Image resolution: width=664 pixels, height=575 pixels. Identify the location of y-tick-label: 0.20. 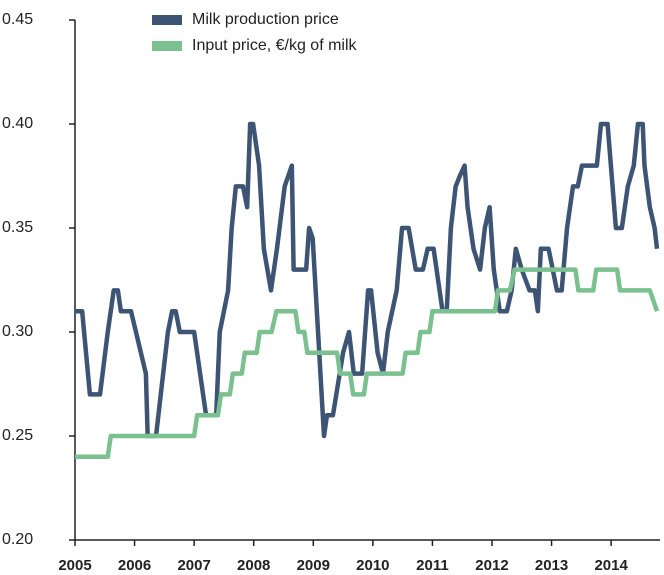
(17, 539).